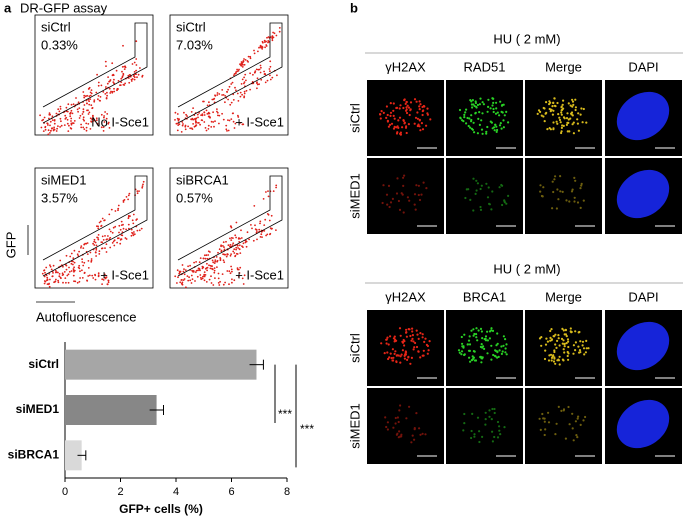  What do you see at coordinates (485, 66) in the screenshot?
I see `column-label: RAD51` at bounding box center [485, 66].